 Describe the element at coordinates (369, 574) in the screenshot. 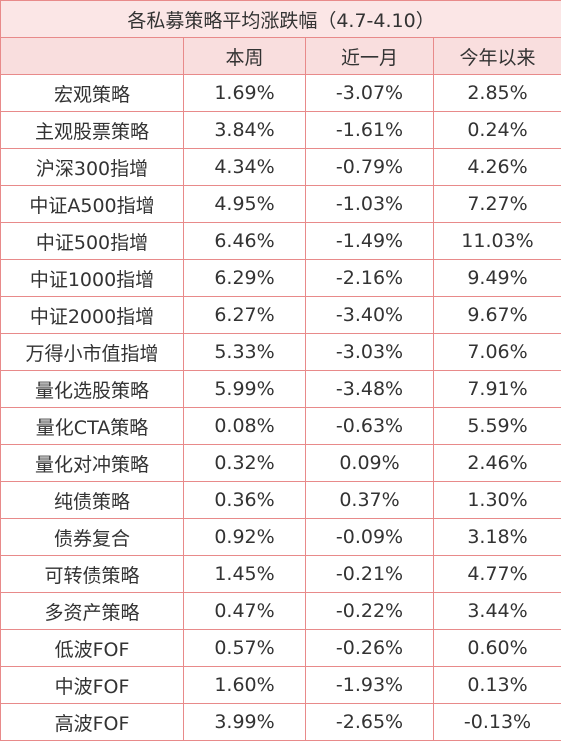

I see `value-cell: -0.21%` at that location.